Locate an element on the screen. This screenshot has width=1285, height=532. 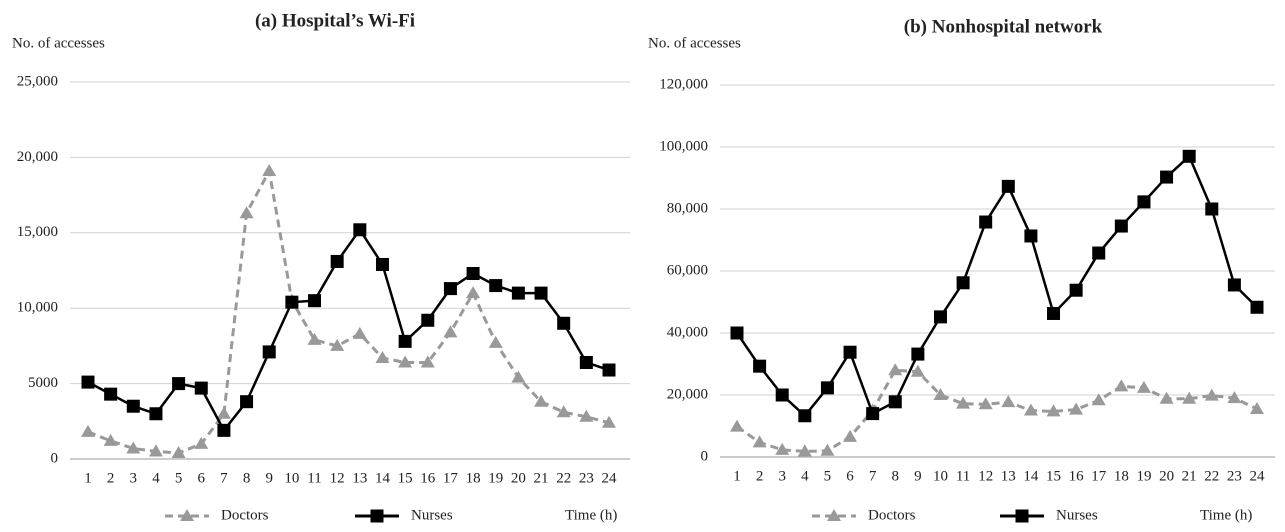
y-tick-label: 120,000 is located at coordinates (683, 84).